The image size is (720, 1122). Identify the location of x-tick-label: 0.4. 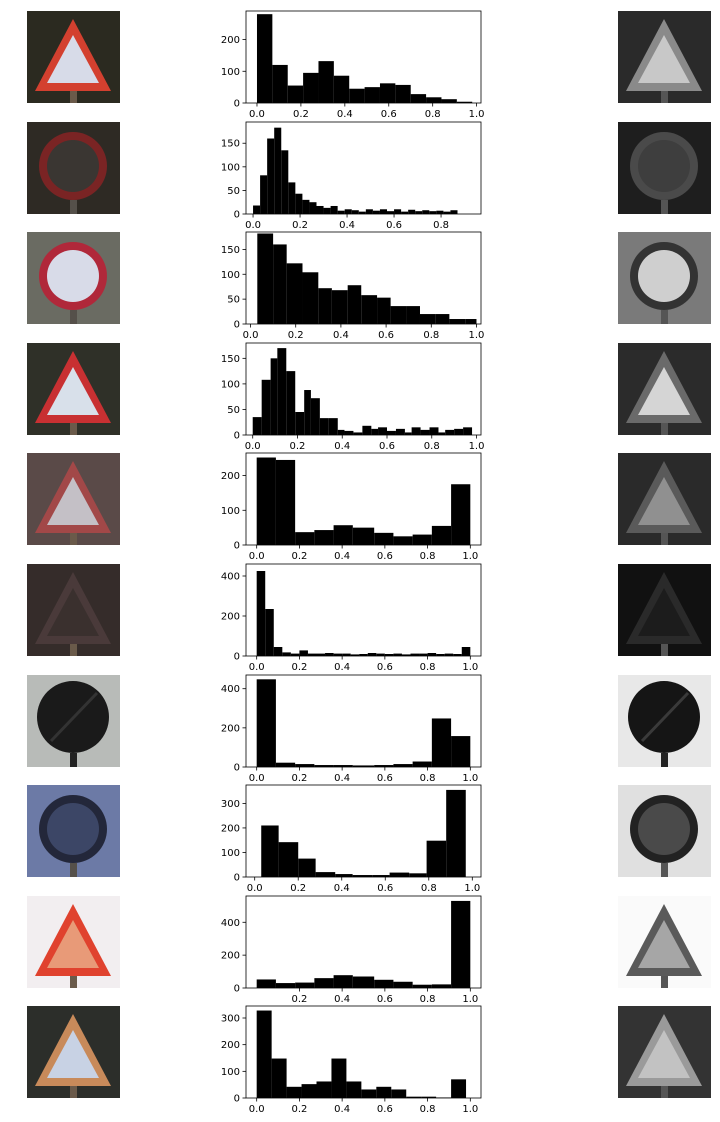
(342, 888).